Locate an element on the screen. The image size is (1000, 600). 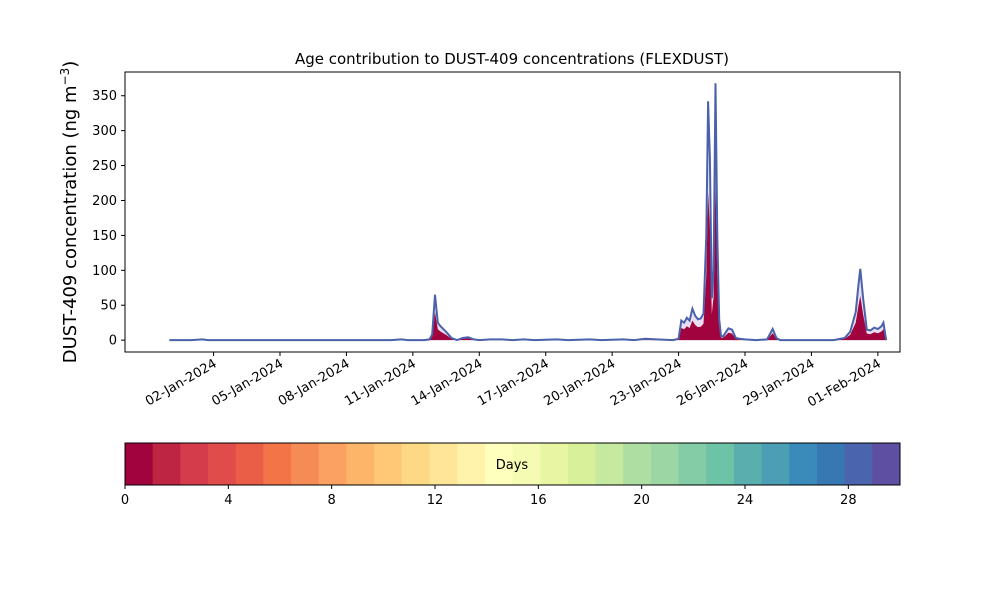
y-axis-label-unit: −3 is located at coordinates (65, 77).